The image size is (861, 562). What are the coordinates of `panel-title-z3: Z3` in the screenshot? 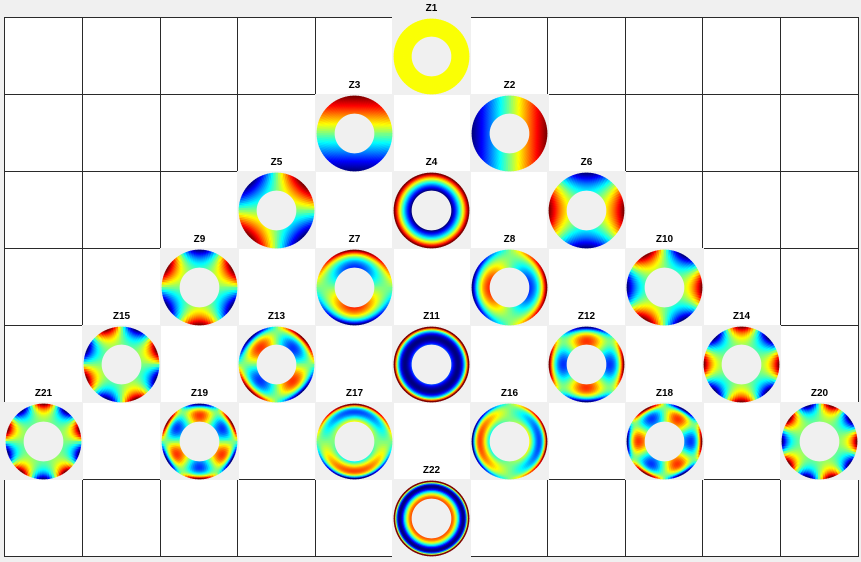 It's located at (355, 86).